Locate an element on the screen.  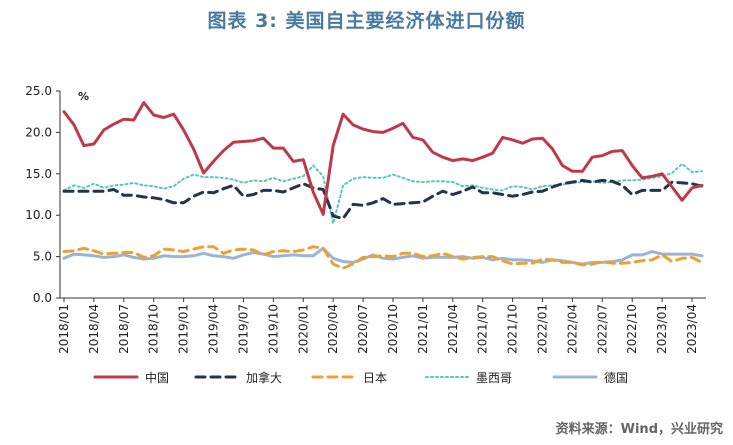
x-tick-label: 2023/01 is located at coordinates (662, 329).